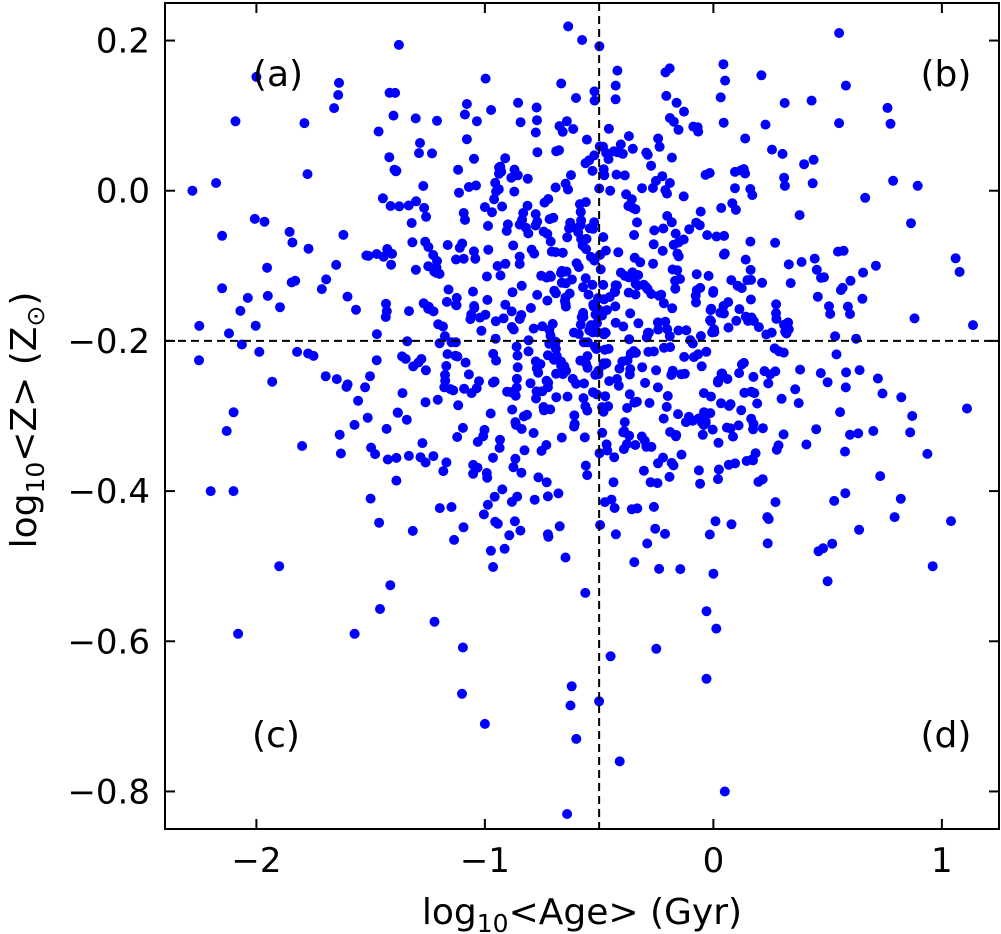 The image size is (1001, 934). What do you see at coordinates (108, 342) in the screenshot?
I see `y-tick-label: −0.2` at bounding box center [108, 342].